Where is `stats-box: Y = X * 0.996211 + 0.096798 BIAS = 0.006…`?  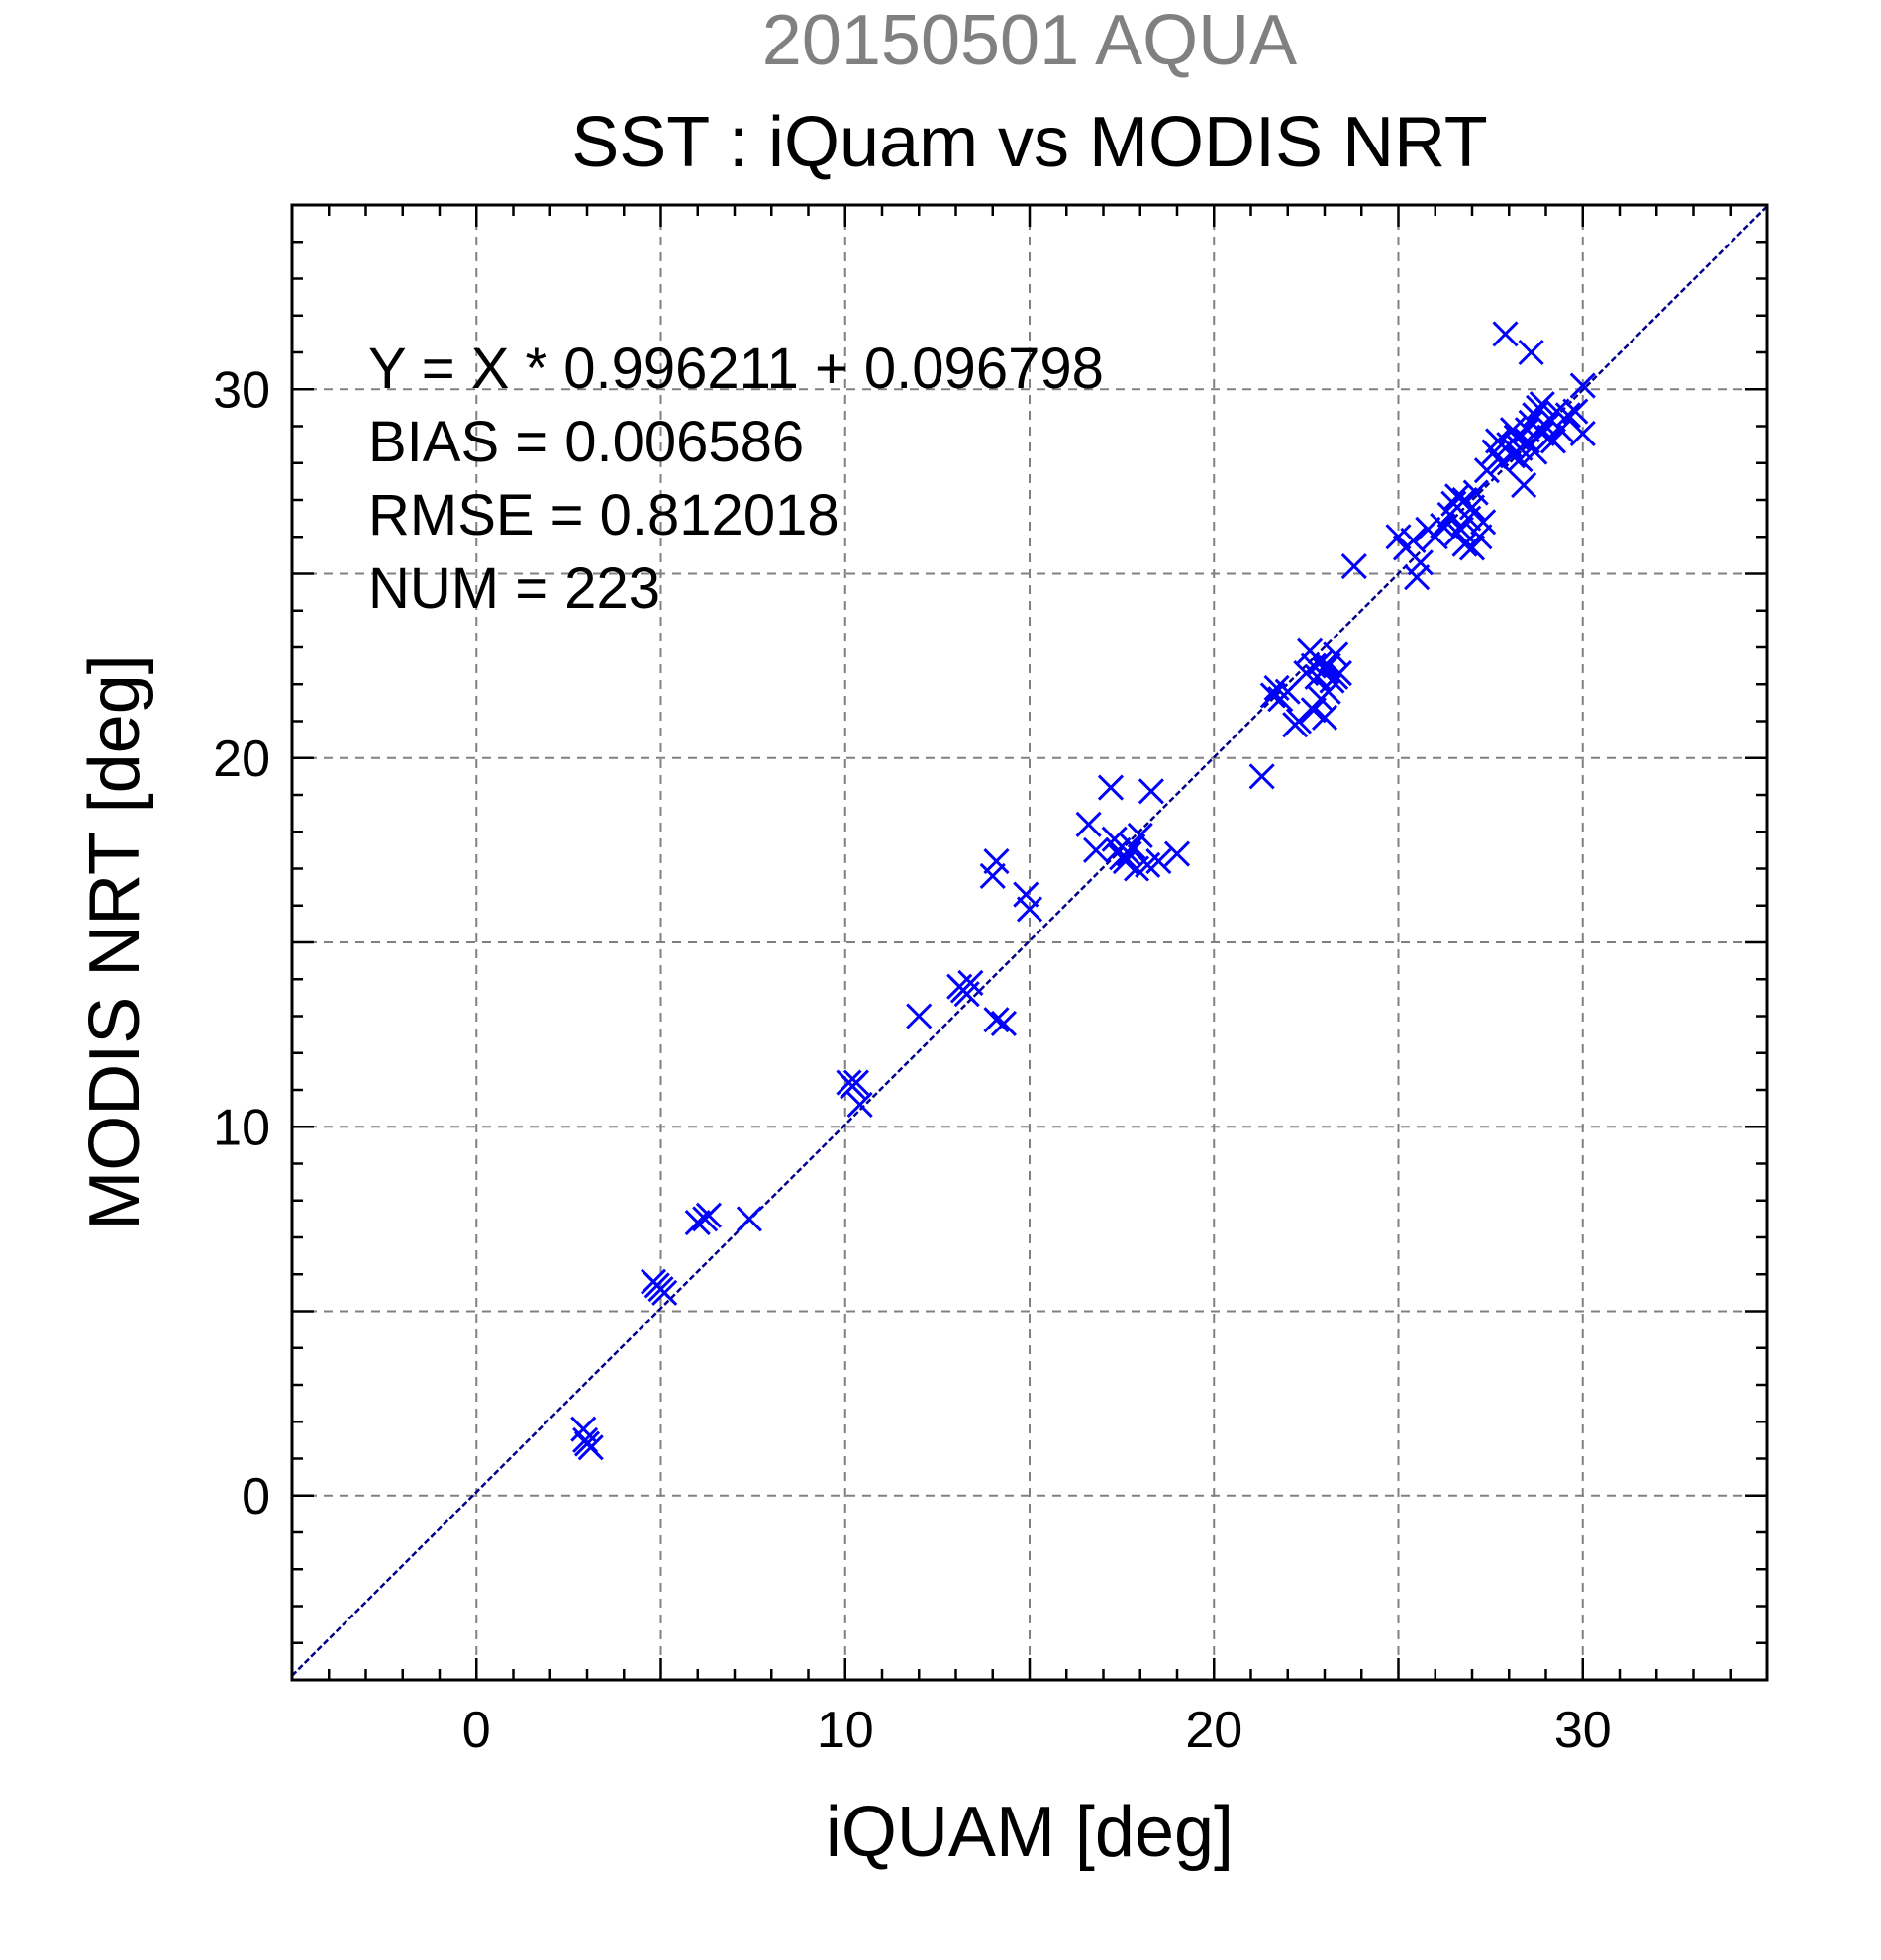
stats-box: Y = X * 0.996211 + 0.096798 BIAS = 0.006… is located at coordinates (736, 479).